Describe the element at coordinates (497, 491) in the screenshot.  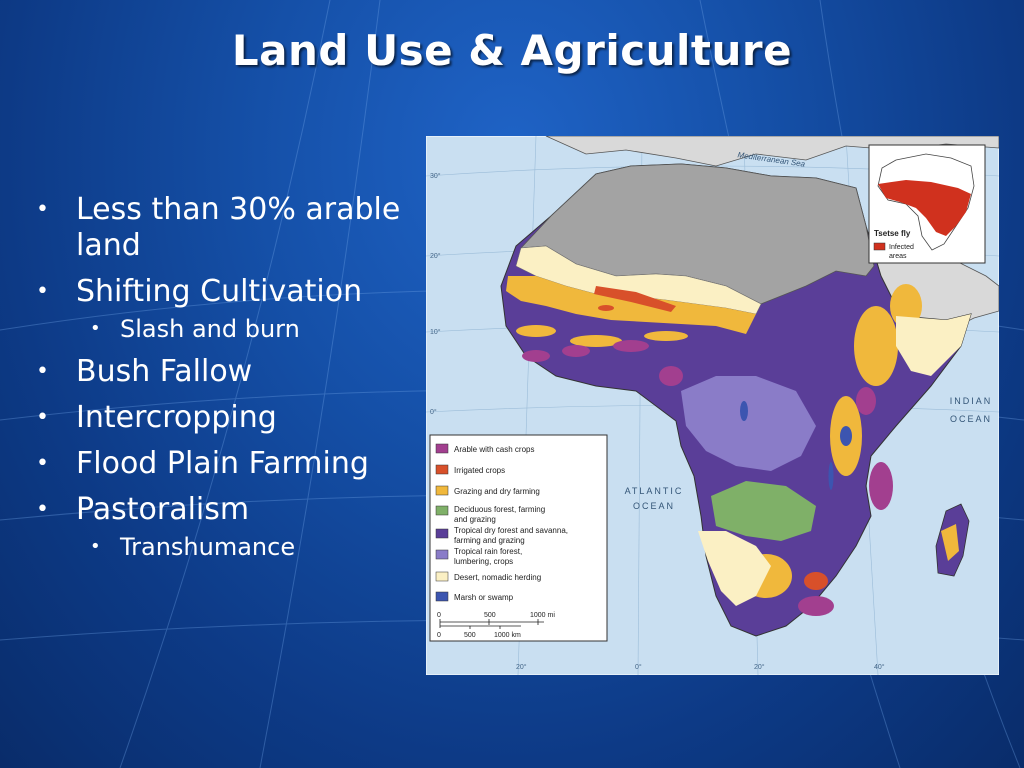
I see `legend-label: Grazing and dry farming` at that location.